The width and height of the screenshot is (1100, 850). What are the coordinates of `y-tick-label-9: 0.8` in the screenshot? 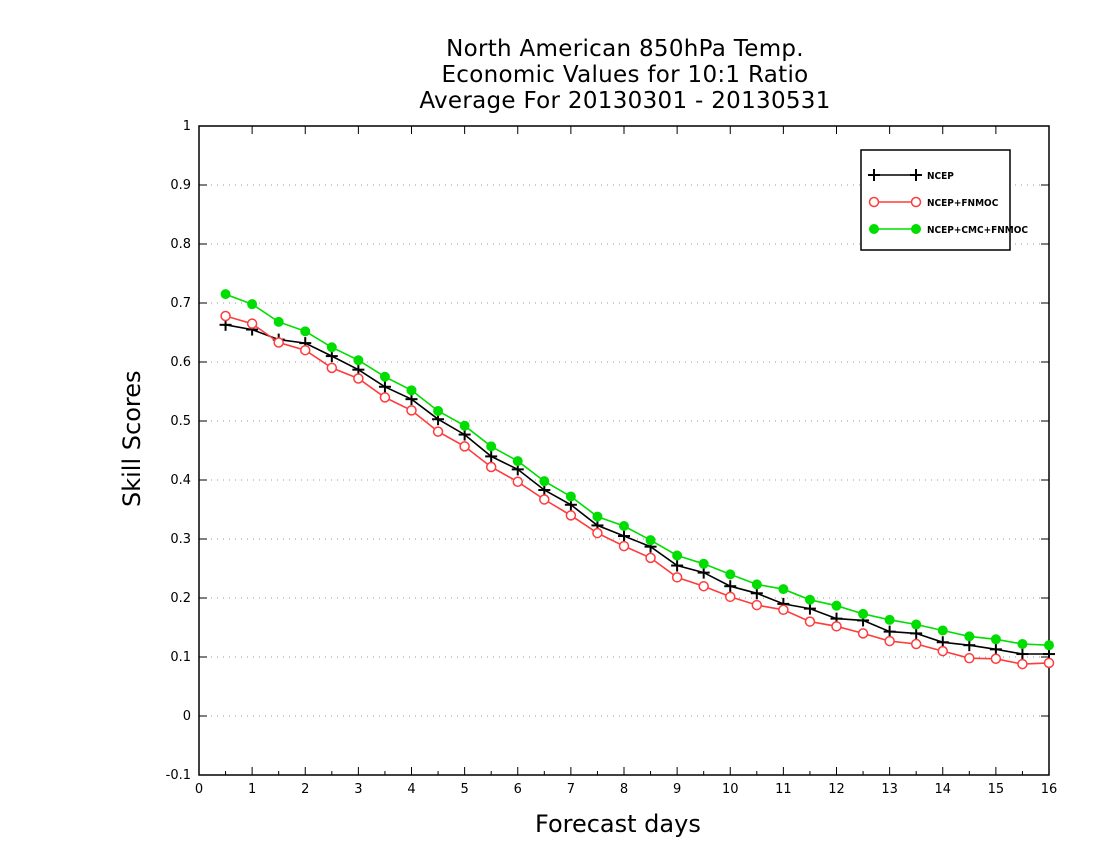 It's located at (180, 244).